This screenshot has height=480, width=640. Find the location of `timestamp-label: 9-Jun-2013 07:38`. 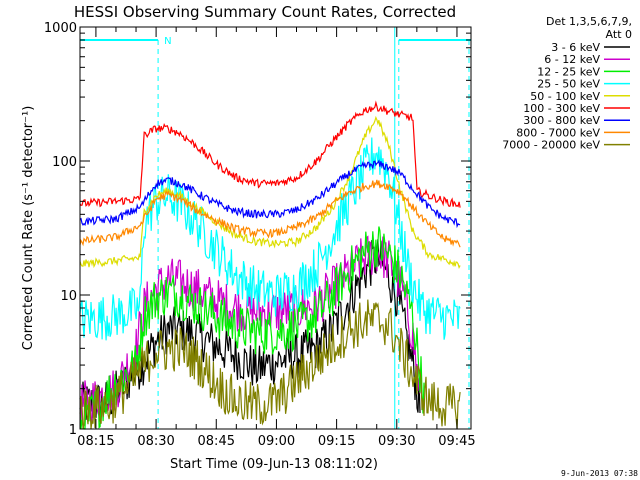

timestamp-label: 9-Jun-2013 07:38 is located at coordinates (599, 473).